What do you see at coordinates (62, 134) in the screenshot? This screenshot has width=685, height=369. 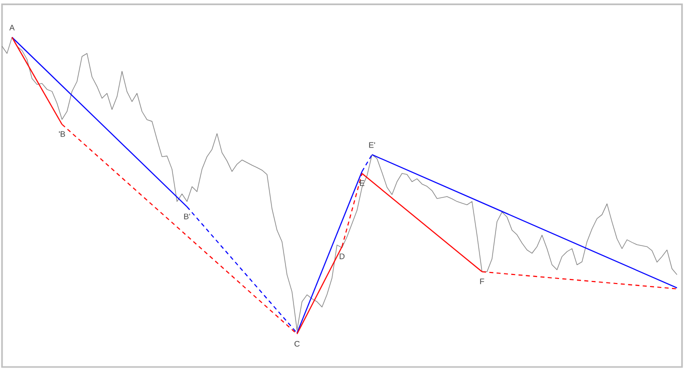 I see `annotation: 'B` at bounding box center [62, 134].